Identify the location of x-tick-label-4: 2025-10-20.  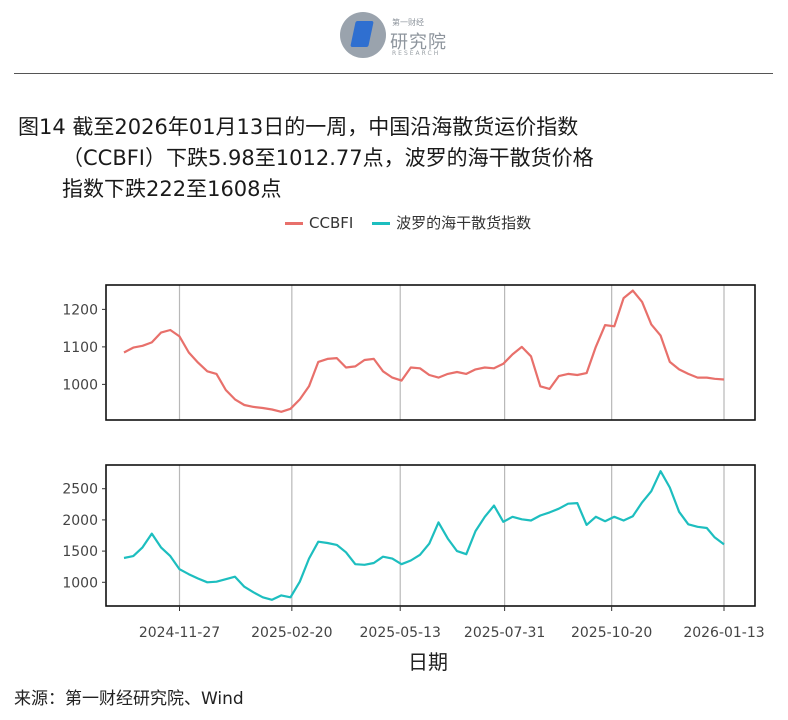
(611, 633).